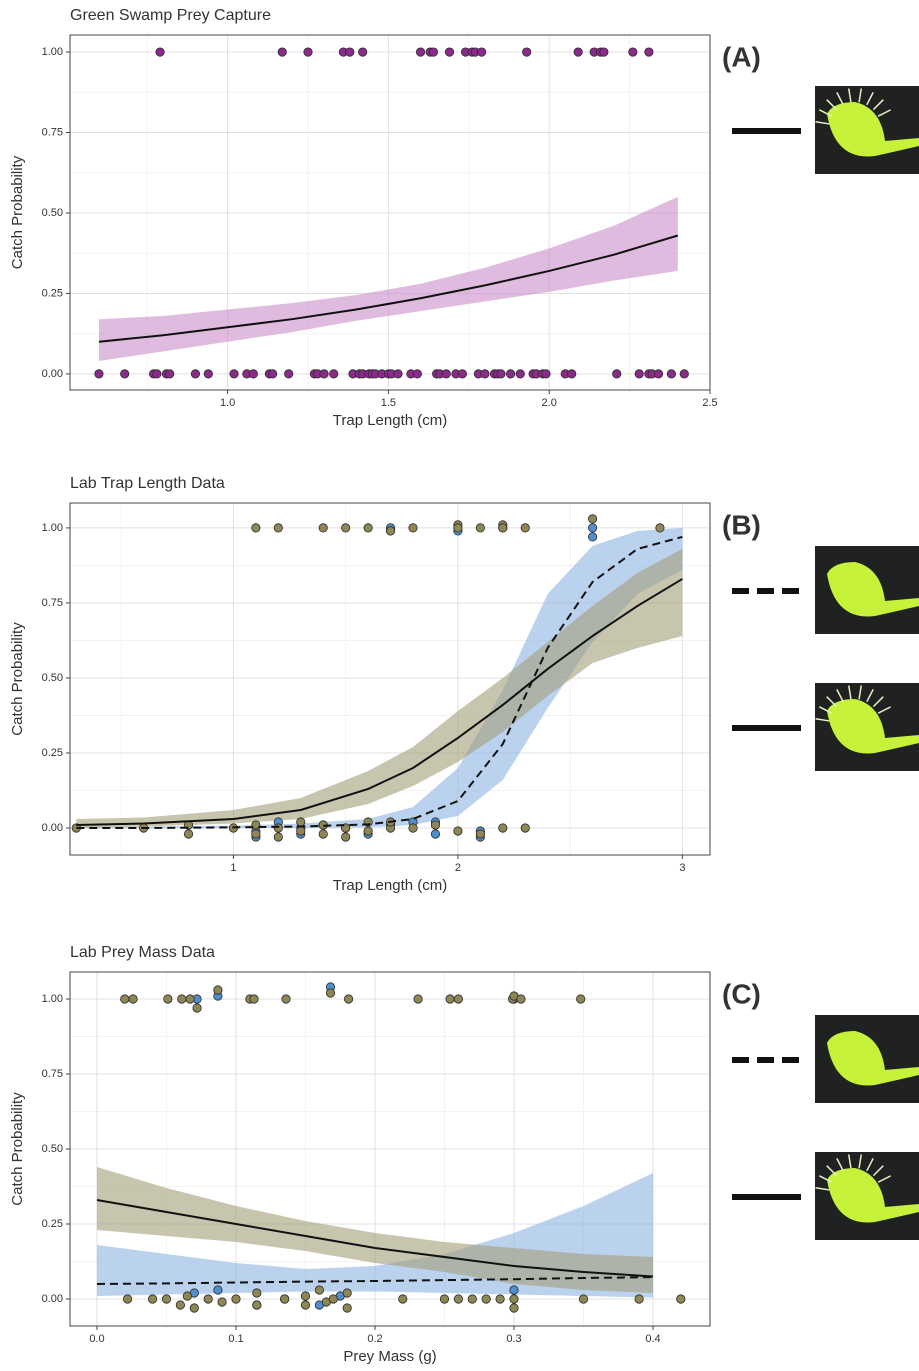  What do you see at coordinates (390, 885) in the screenshot?
I see `x-axis-label: Trap Length (cm)` at bounding box center [390, 885].